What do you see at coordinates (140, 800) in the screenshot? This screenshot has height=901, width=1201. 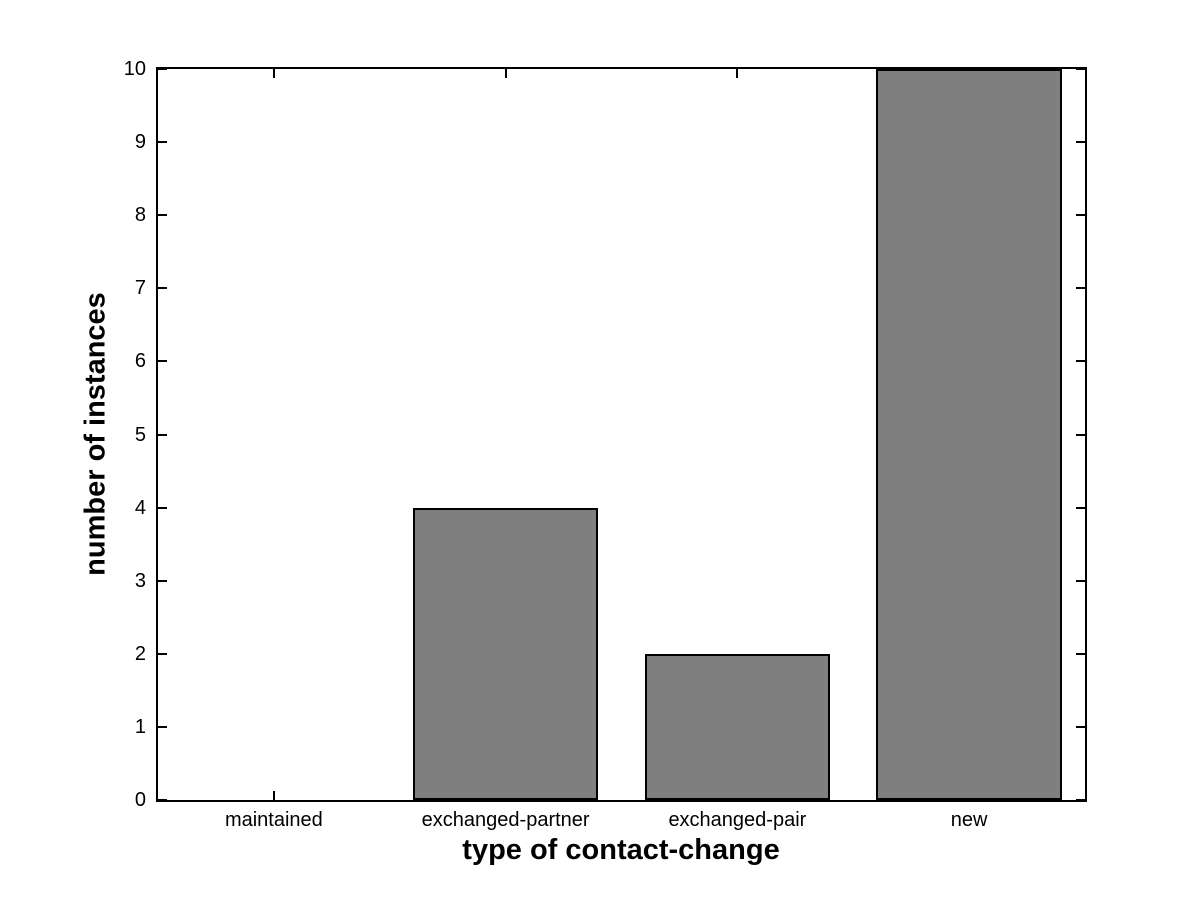 I see `y-tick-label: 0` at bounding box center [140, 800].